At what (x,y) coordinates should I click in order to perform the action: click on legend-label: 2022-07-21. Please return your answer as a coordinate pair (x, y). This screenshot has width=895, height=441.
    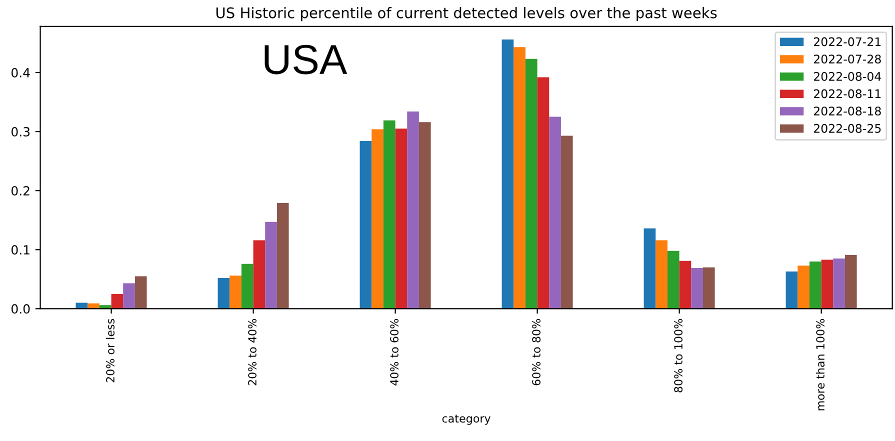
    Looking at the image, I should click on (847, 41).